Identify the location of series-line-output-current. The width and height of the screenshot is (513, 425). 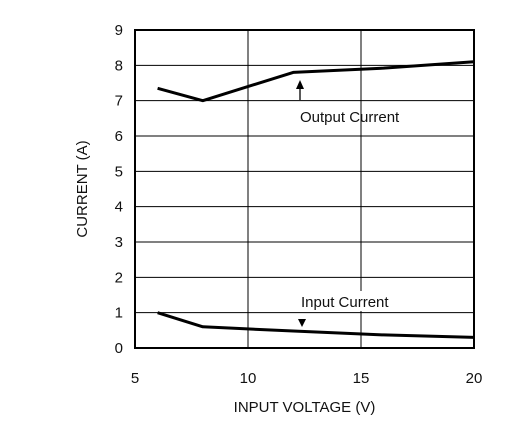
(316, 81).